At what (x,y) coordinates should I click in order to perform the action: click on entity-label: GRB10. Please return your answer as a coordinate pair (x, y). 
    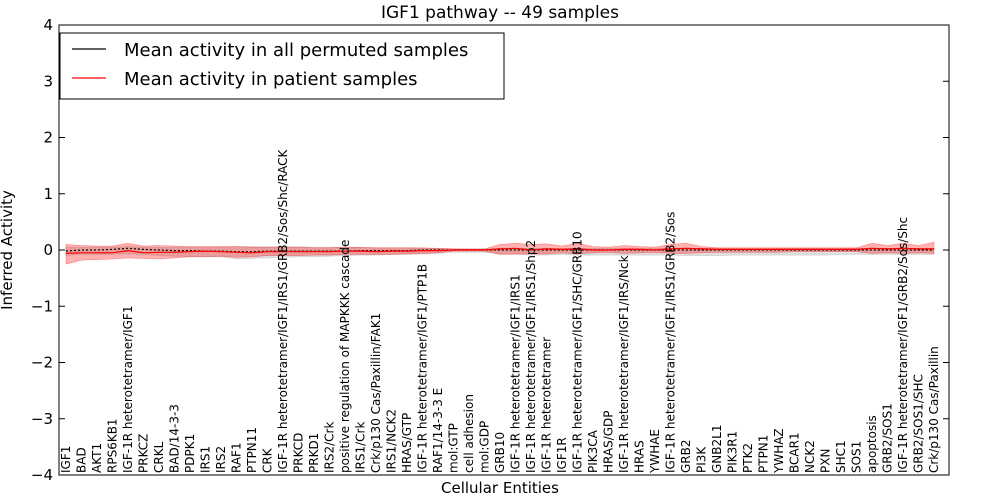
    Looking at the image, I should click on (500, 452).